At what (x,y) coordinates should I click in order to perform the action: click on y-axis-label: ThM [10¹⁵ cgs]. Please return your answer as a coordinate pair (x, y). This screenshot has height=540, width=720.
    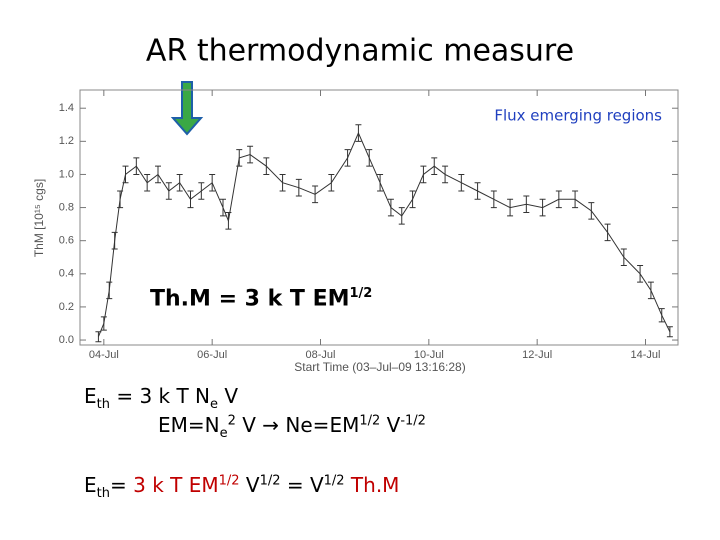
    Looking at the image, I should click on (39, 218).